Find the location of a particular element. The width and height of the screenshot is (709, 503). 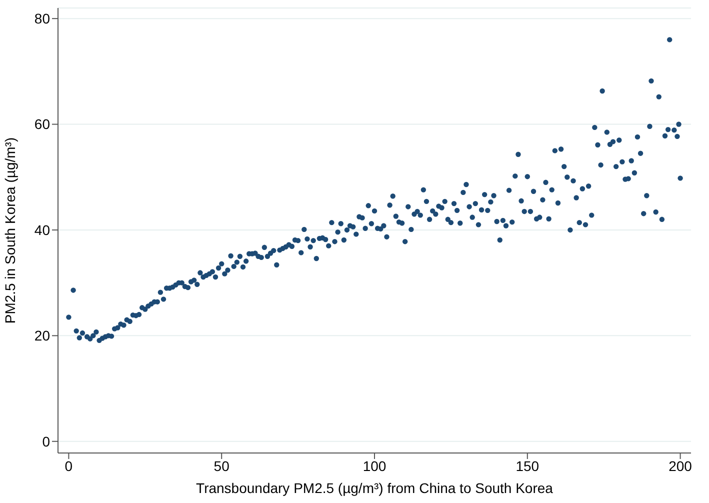

x-tick-label: 200 is located at coordinates (680, 466).